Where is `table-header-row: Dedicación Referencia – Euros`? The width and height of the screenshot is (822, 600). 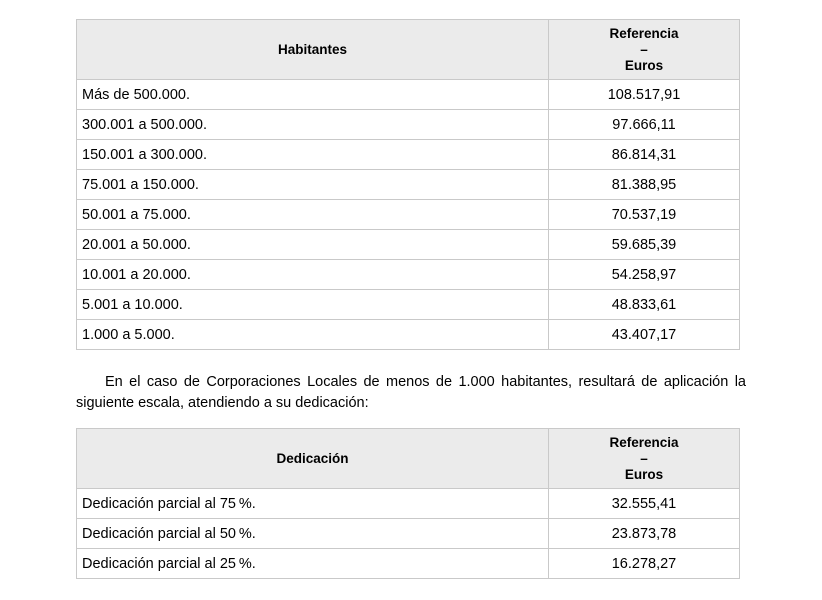
table-header-row: Dedicación Referencia – Euros is located at coordinates (408, 458).